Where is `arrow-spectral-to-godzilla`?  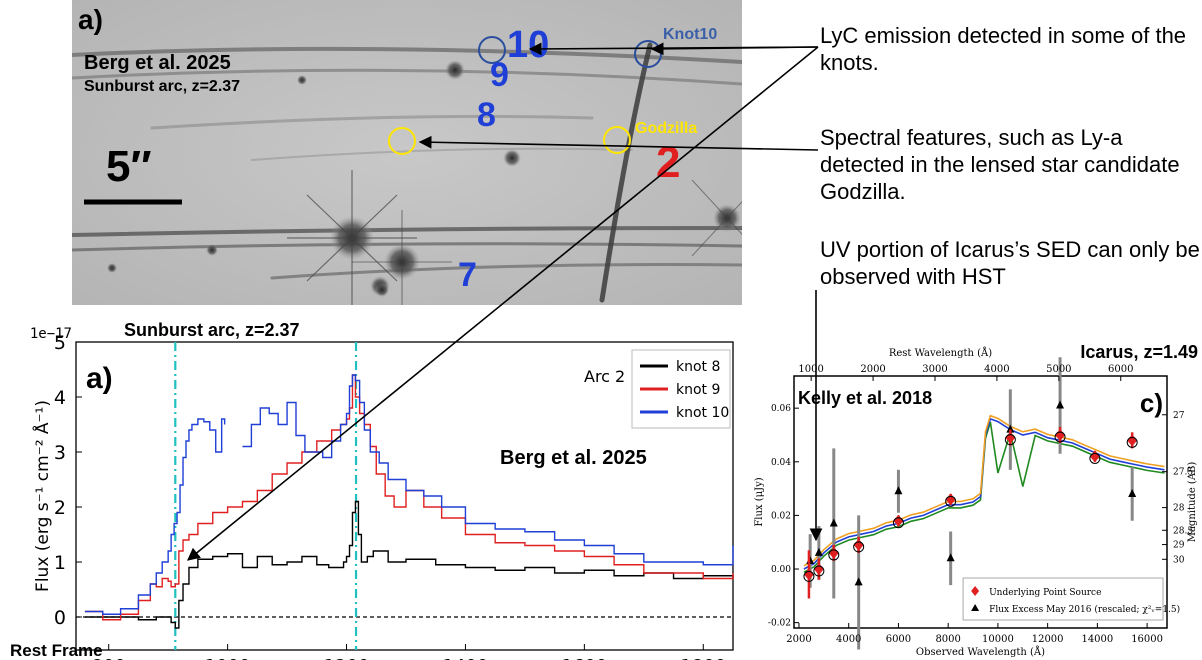
arrow-spectral-to-godzilla is located at coordinates (619, 146).